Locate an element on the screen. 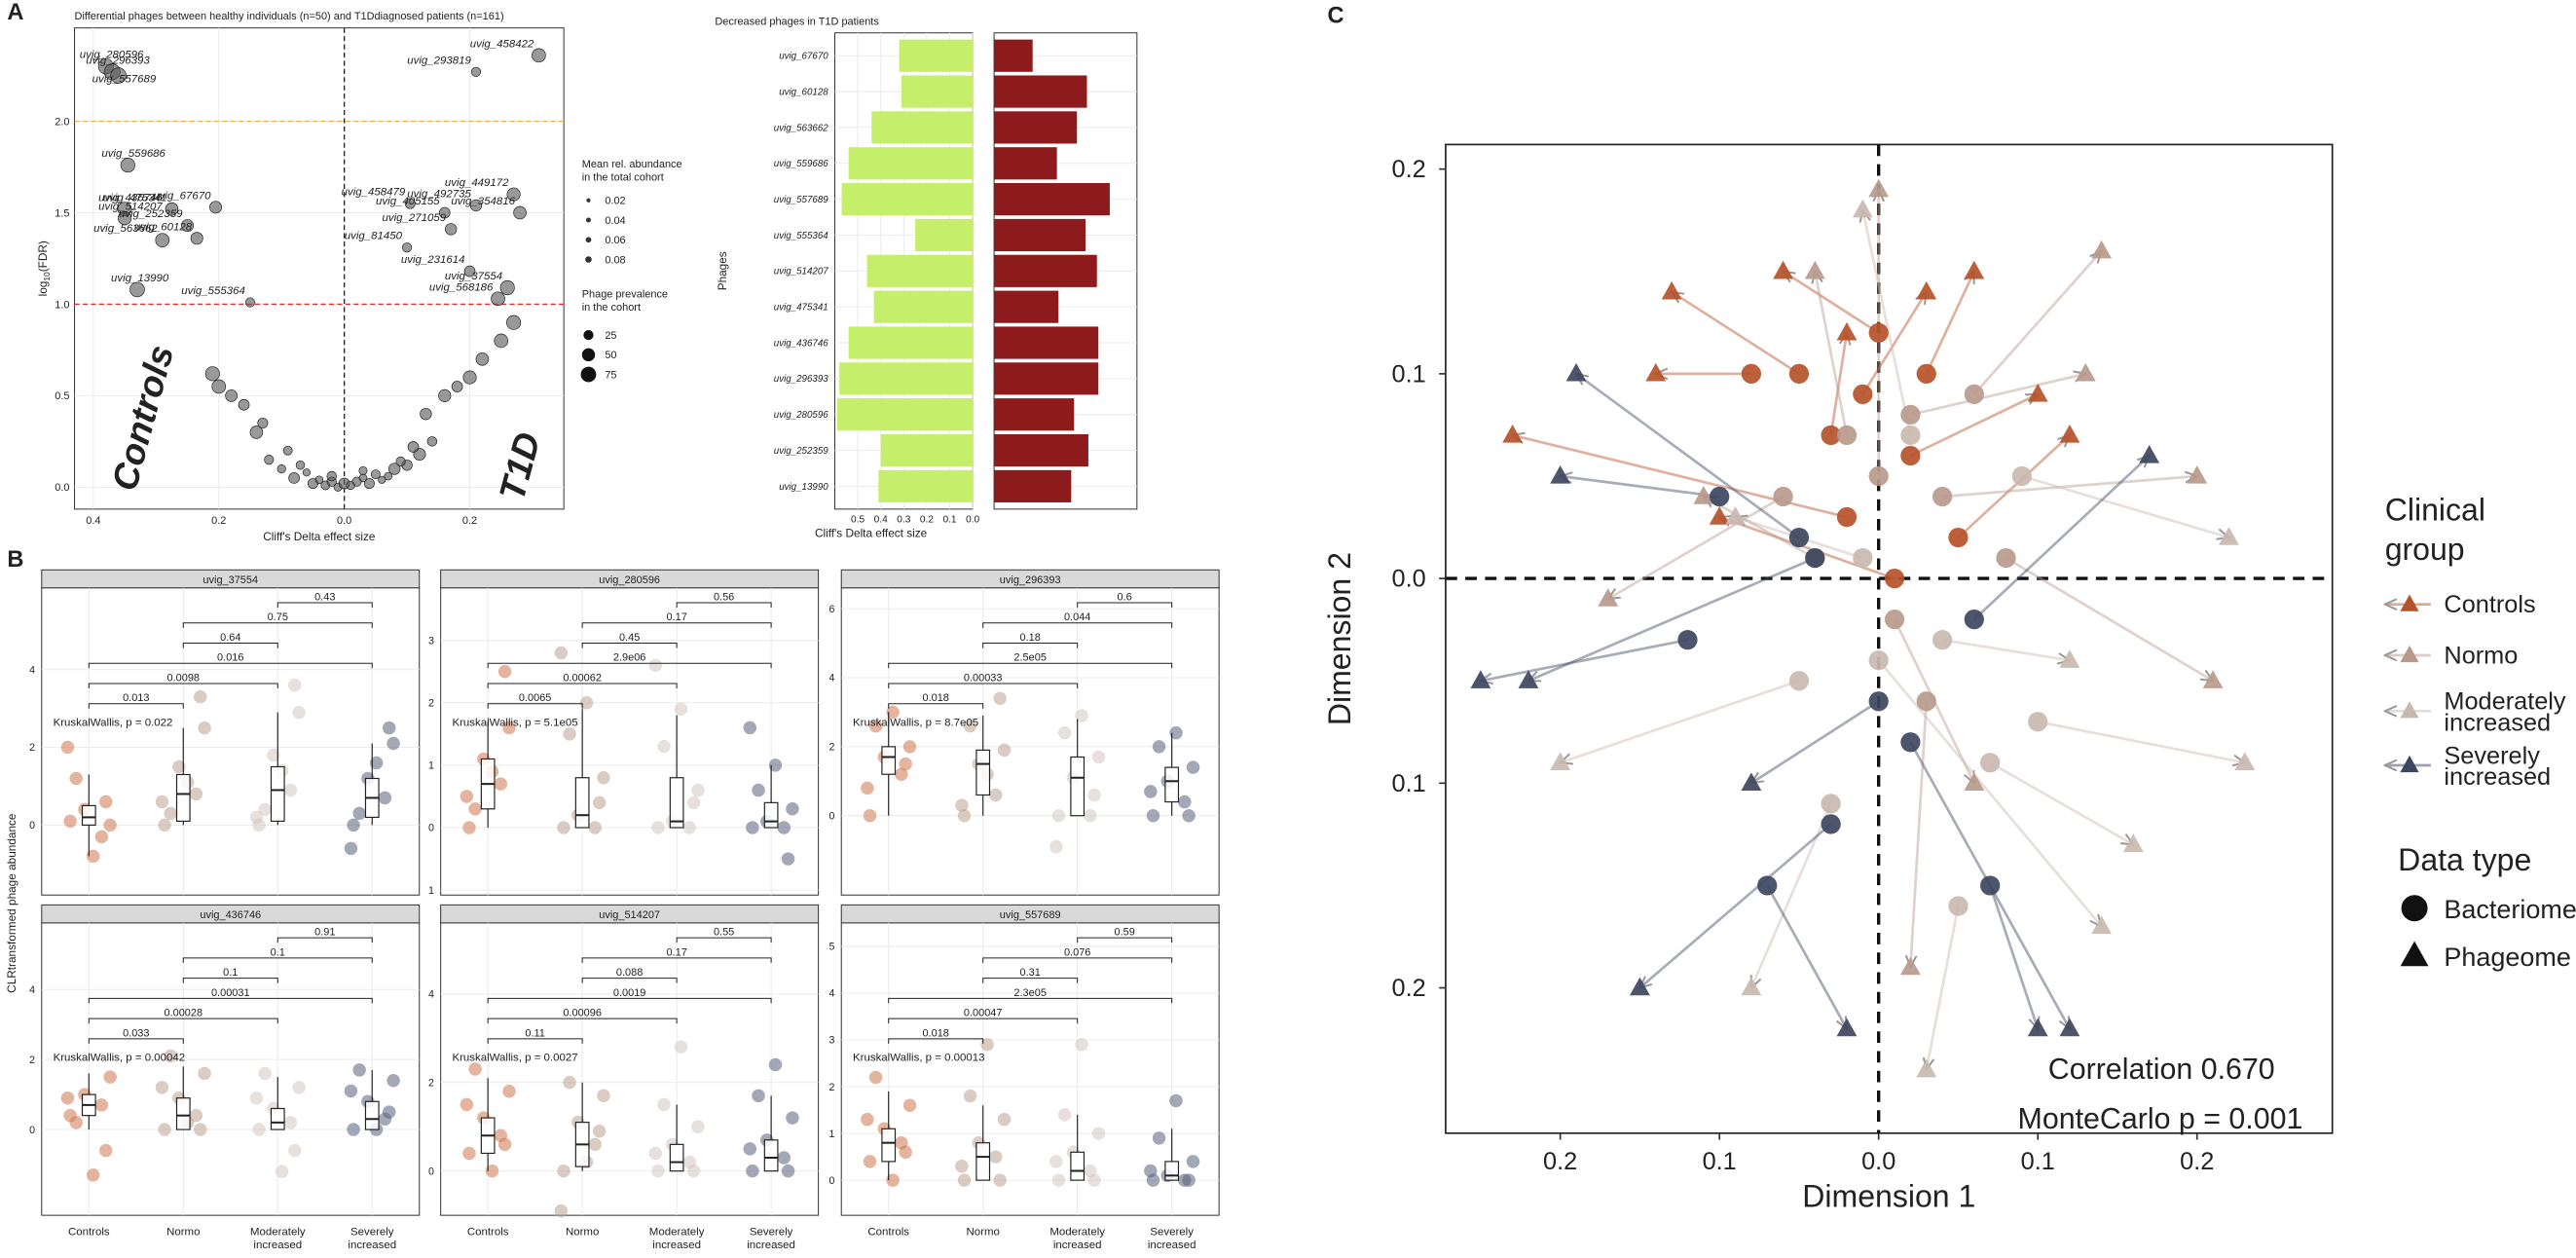  y-tick-label: 0 is located at coordinates (32, 1130).